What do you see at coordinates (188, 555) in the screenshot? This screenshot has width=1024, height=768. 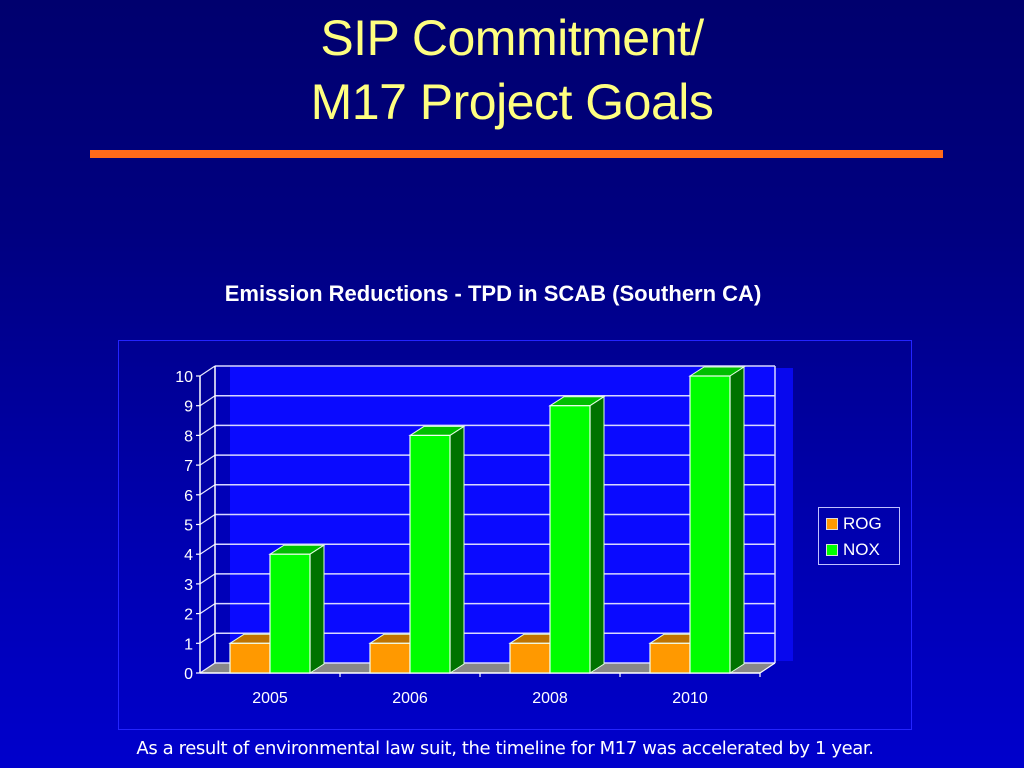 I see `svg-text: 4` at bounding box center [188, 555].